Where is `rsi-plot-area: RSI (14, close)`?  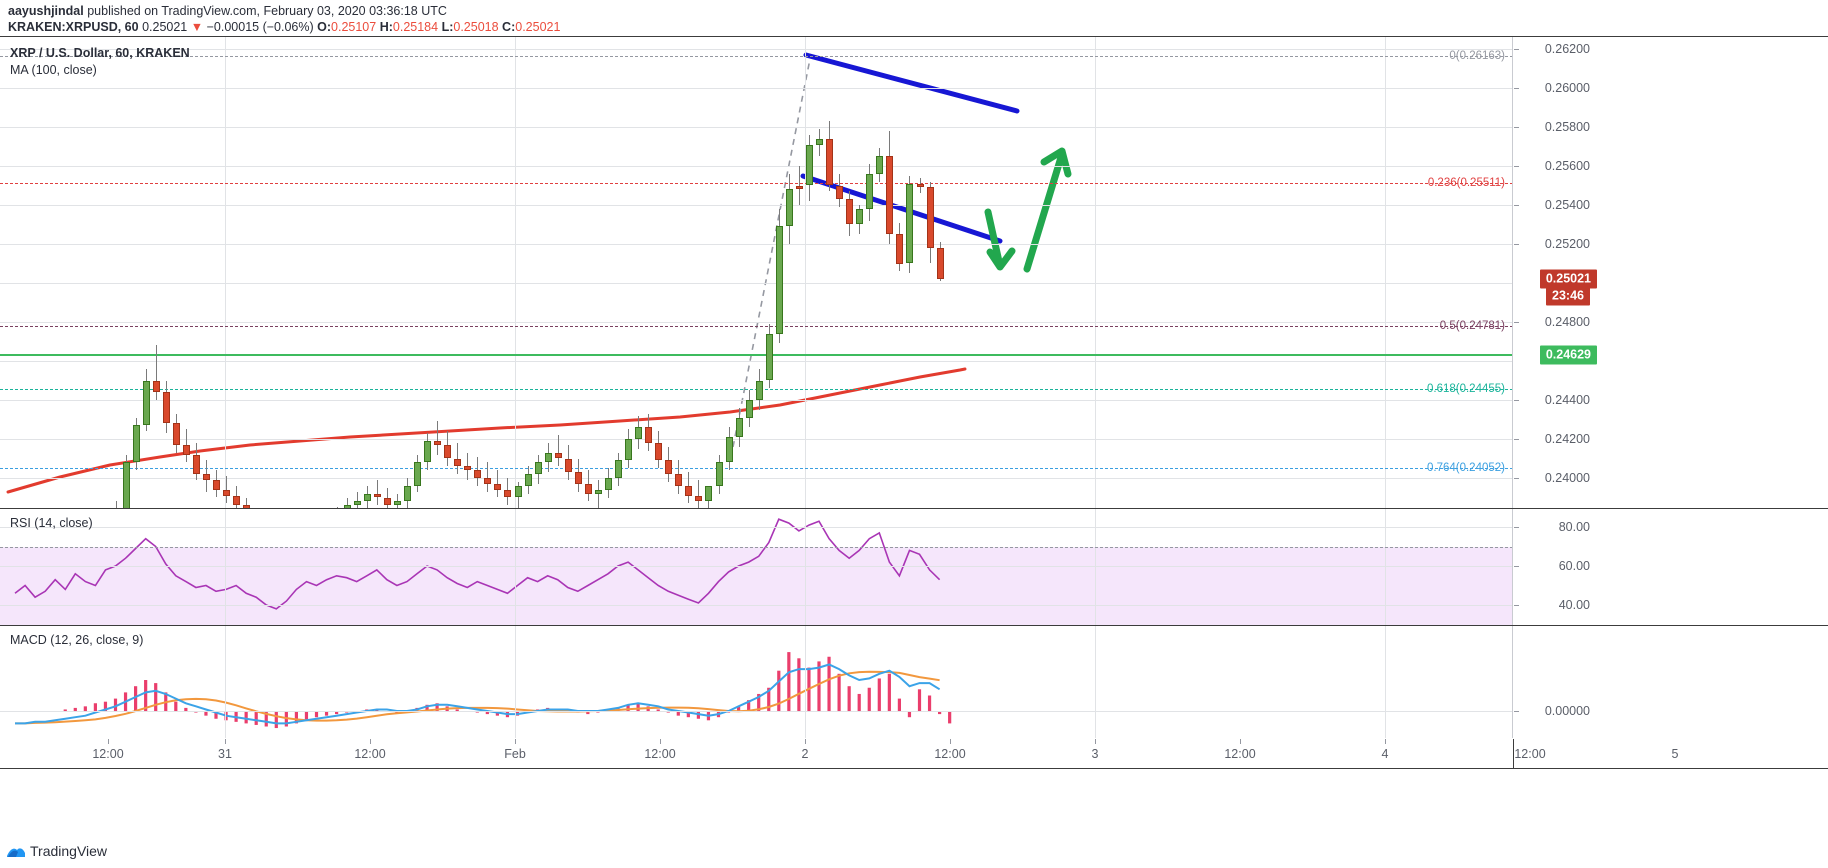
rsi-plot-area: RSI (14, close) is located at coordinates (756, 567).